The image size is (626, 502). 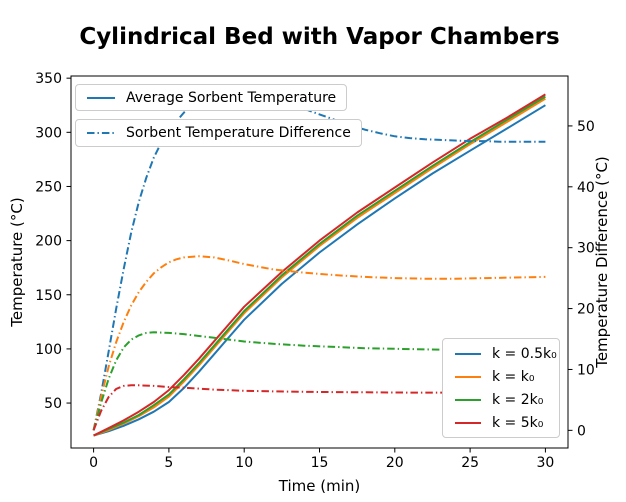 What do you see at coordinates (48, 133) in the screenshot?
I see `y-left-tick-label: 300` at bounding box center [48, 133].